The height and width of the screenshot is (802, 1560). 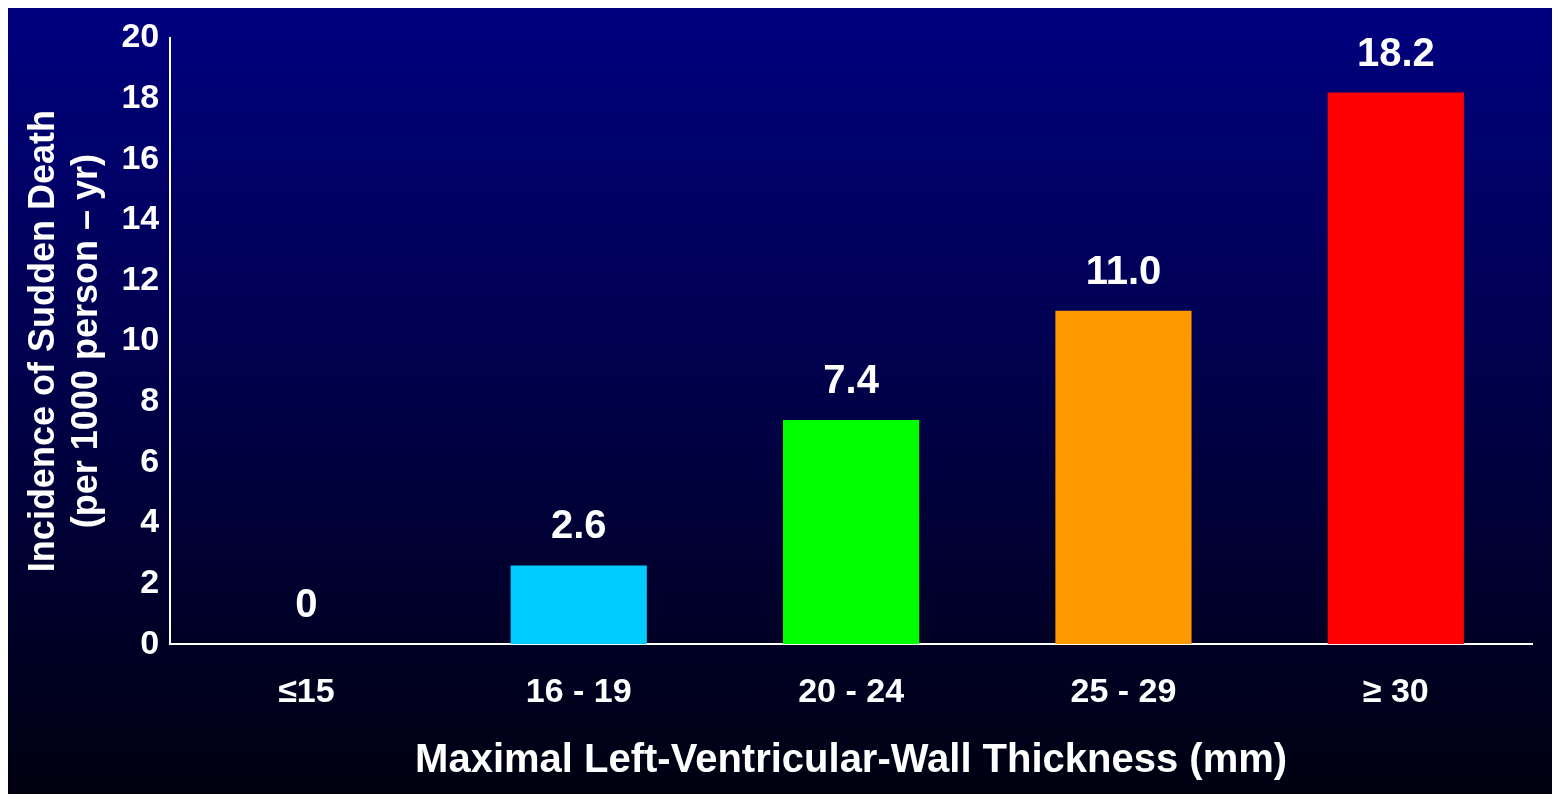 What do you see at coordinates (140, 338) in the screenshot?
I see `y-tick-label: 10` at bounding box center [140, 338].